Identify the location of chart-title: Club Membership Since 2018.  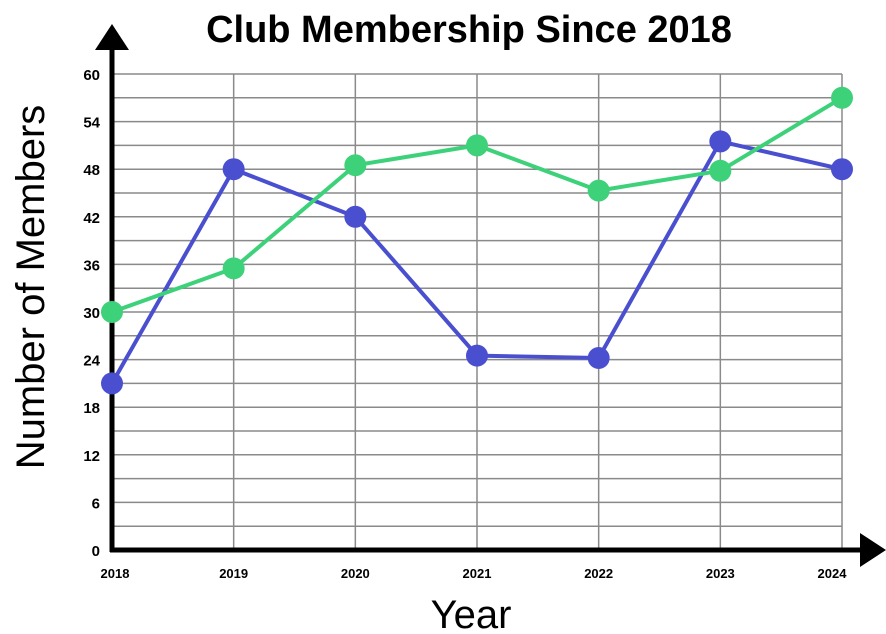
(469, 30).